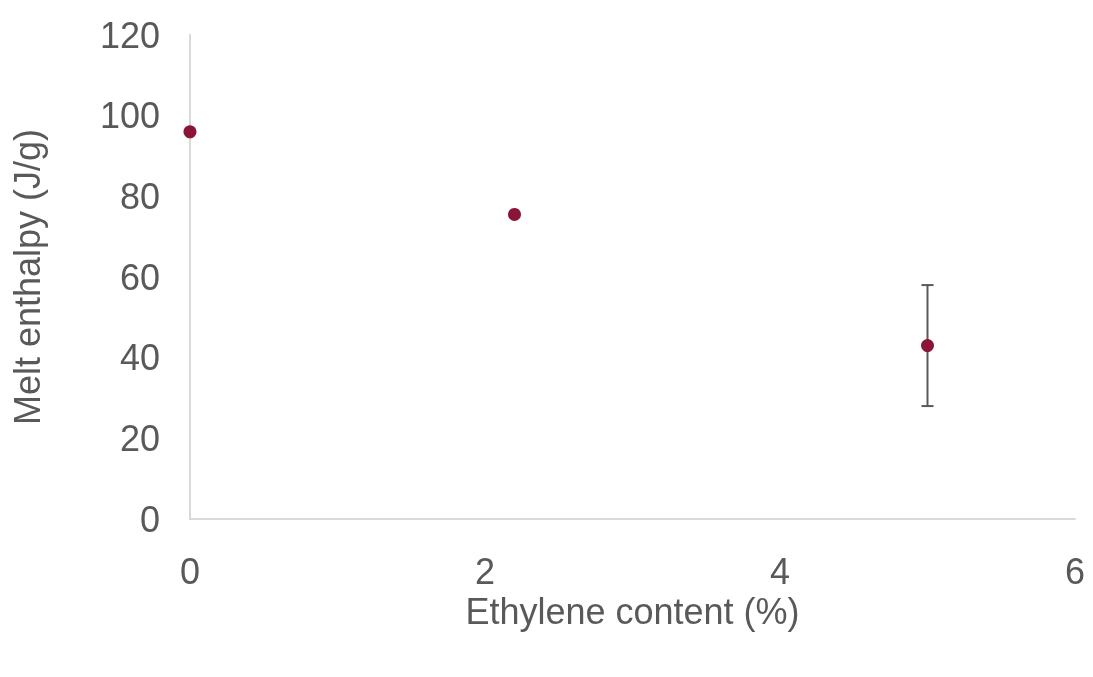 The height and width of the screenshot is (677, 1093). What do you see at coordinates (632, 612) in the screenshot?
I see `x-axis-title: Ethylene content (%)` at bounding box center [632, 612].